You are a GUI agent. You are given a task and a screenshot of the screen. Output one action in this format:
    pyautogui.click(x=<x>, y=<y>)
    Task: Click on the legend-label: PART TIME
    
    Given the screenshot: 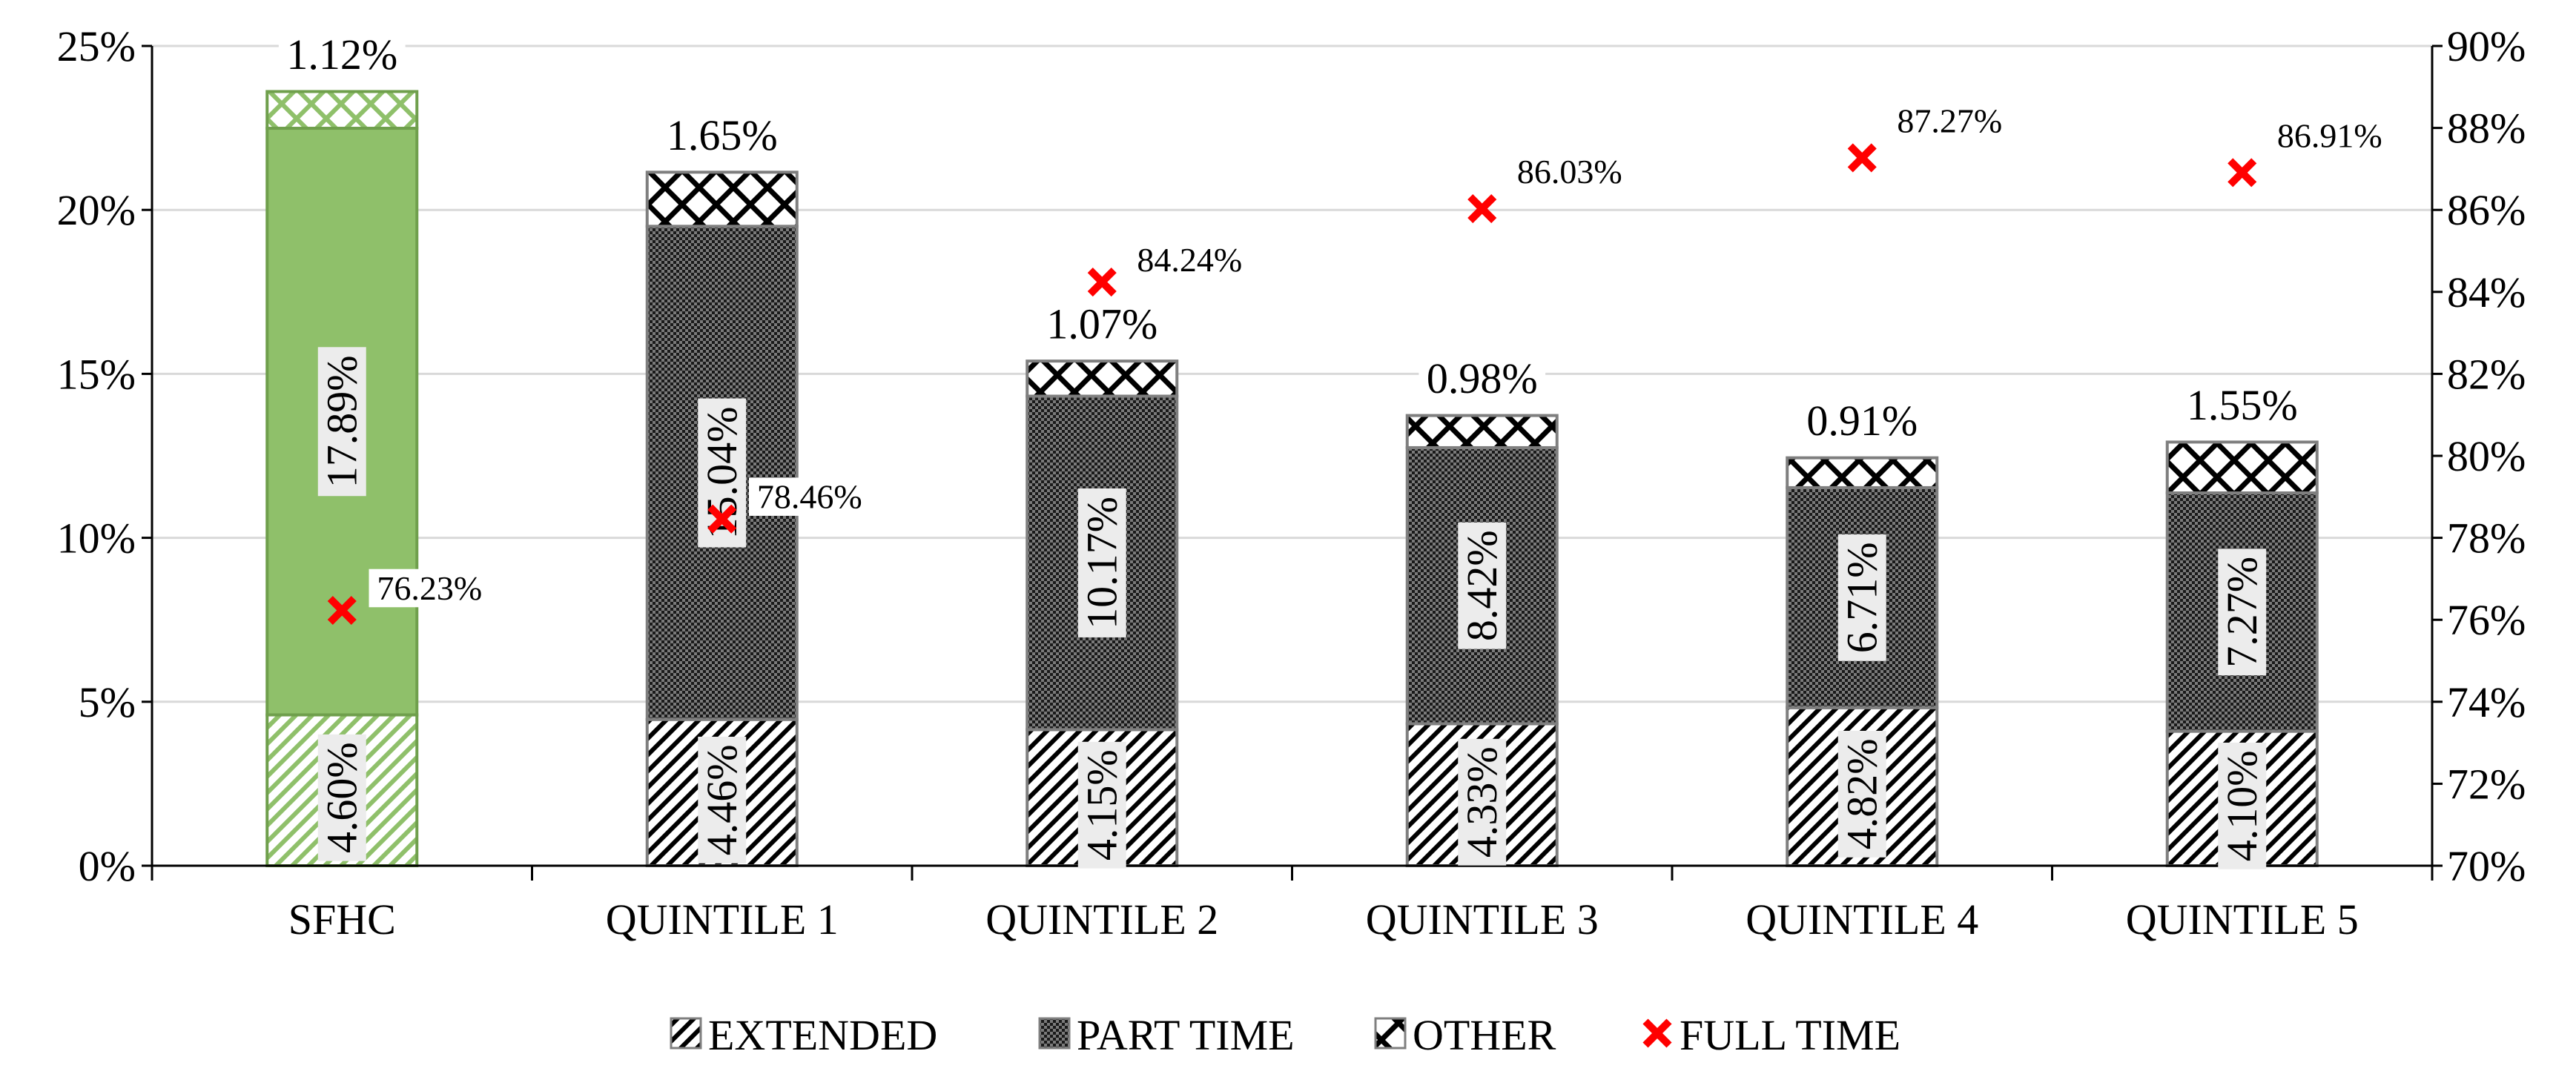 What is the action you would take?
    pyautogui.click(x=1186, y=1035)
    